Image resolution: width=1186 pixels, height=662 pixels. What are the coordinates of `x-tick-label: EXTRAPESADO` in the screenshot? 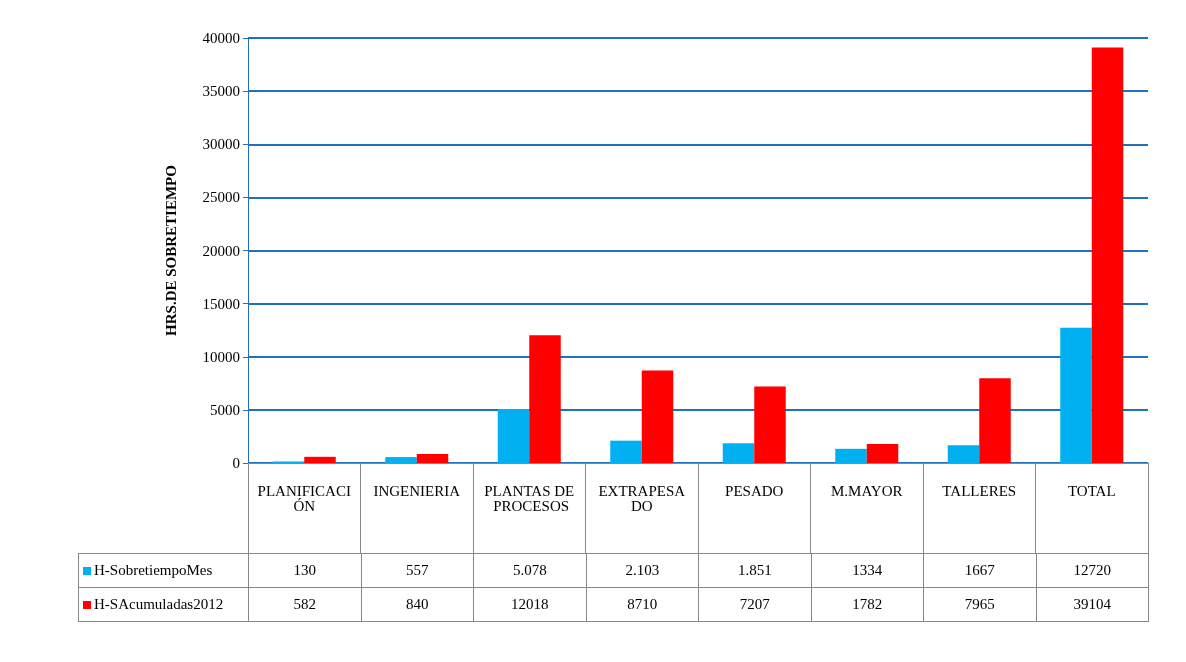 It's located at (642, 498).